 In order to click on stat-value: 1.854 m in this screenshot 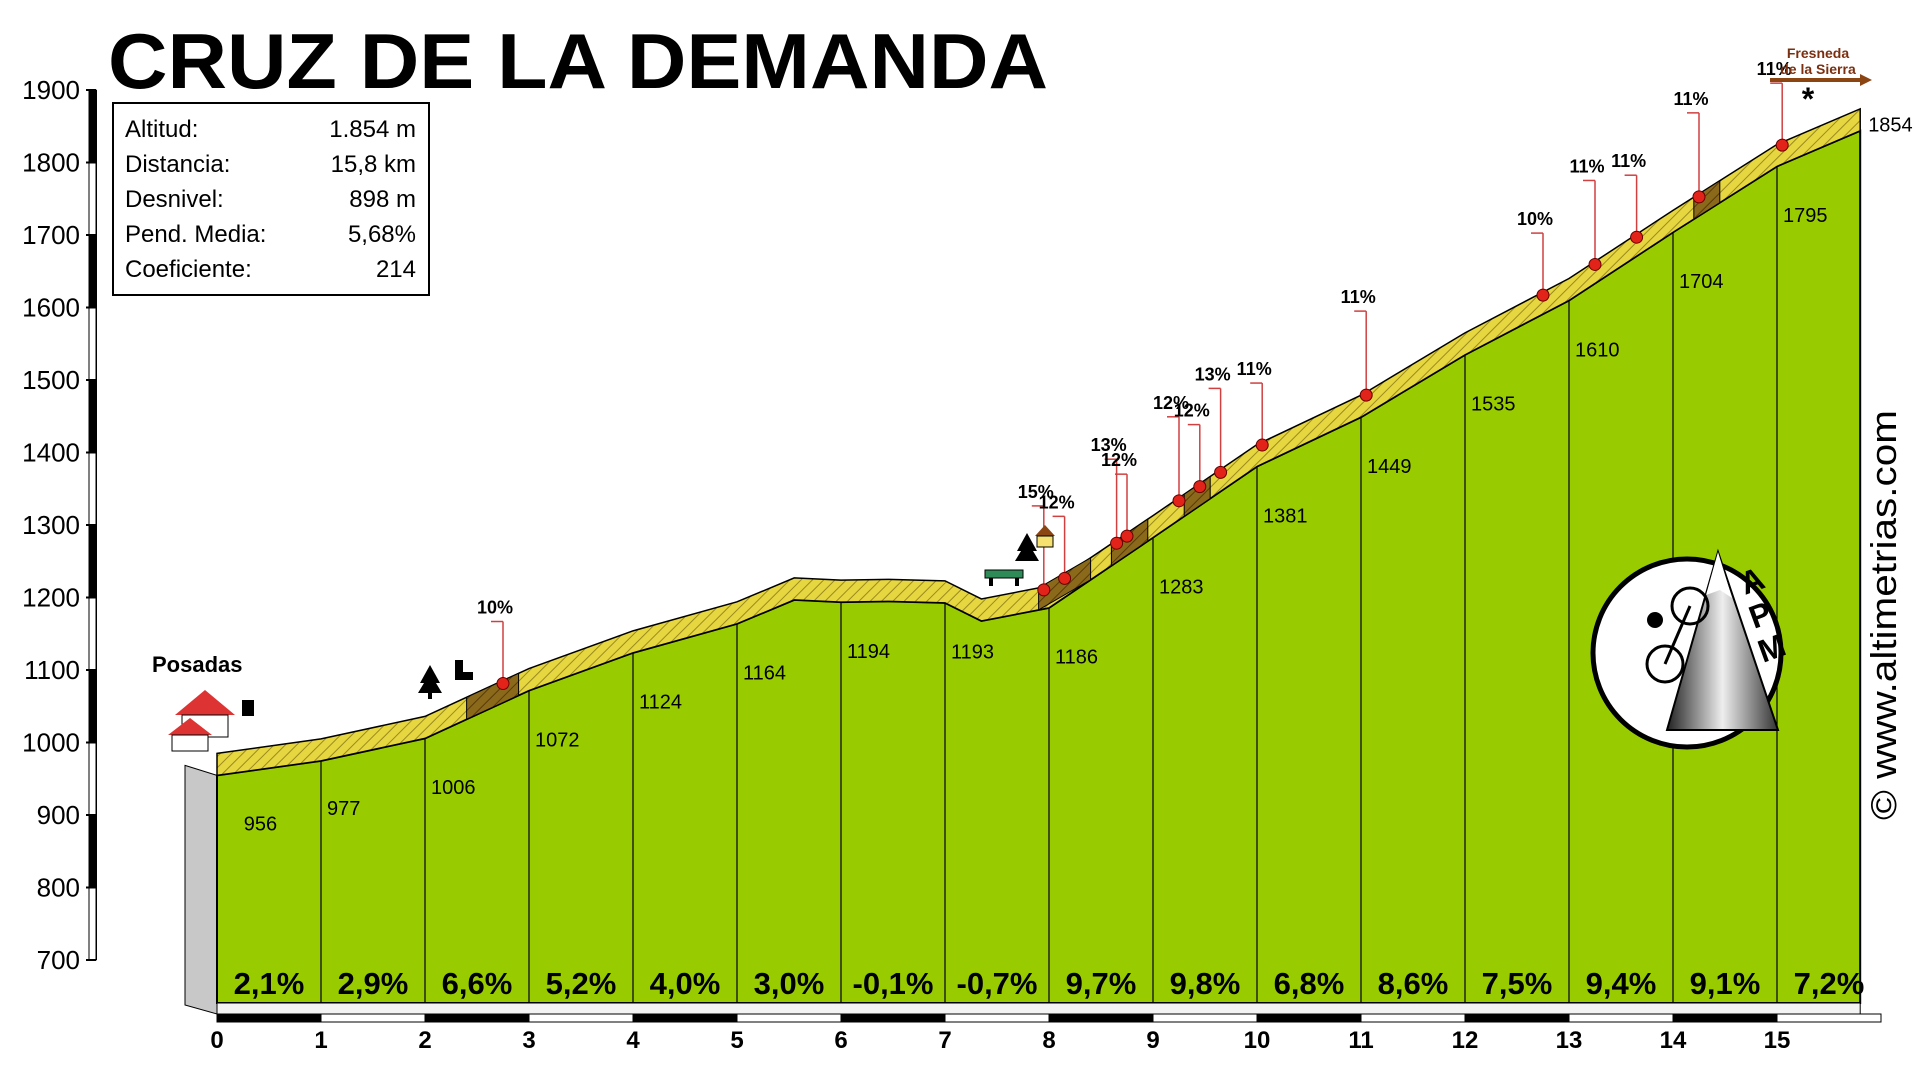, I will do `click(372, 129)`.